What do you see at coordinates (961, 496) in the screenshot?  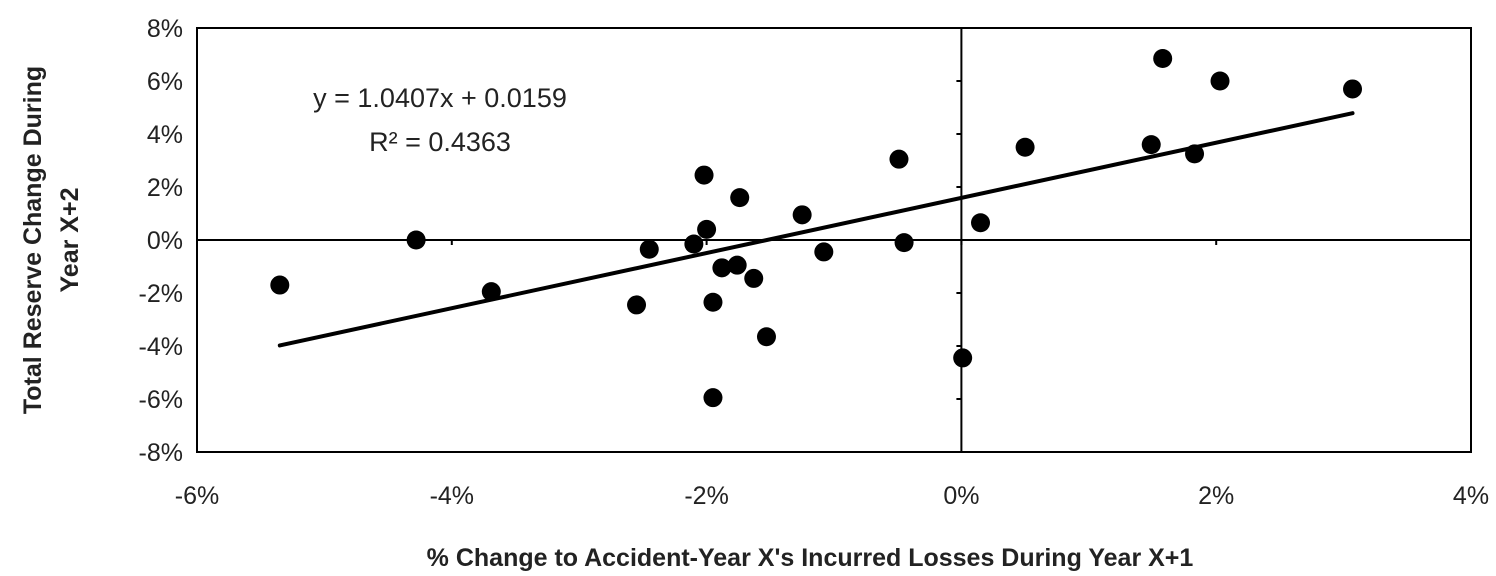 I see `x-tick-label: 0%` at bounding box center [961, 496].